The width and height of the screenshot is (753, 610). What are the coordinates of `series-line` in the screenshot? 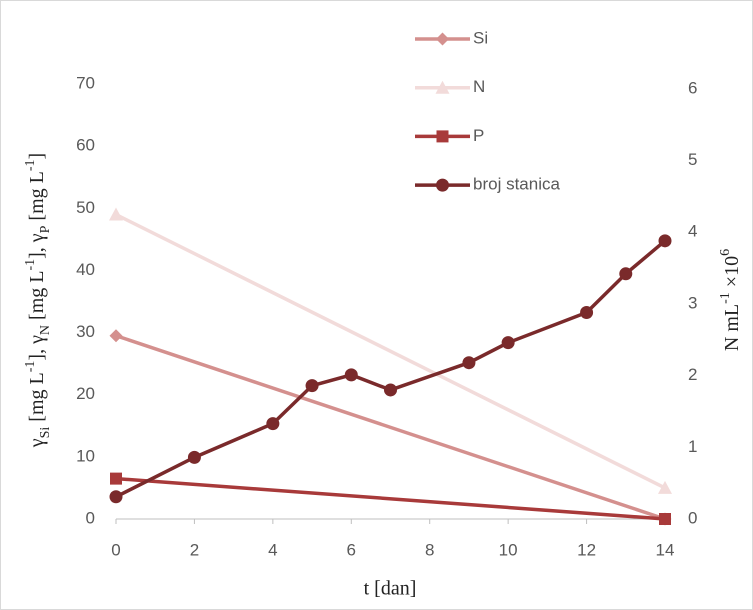 It's located at (390, 498).